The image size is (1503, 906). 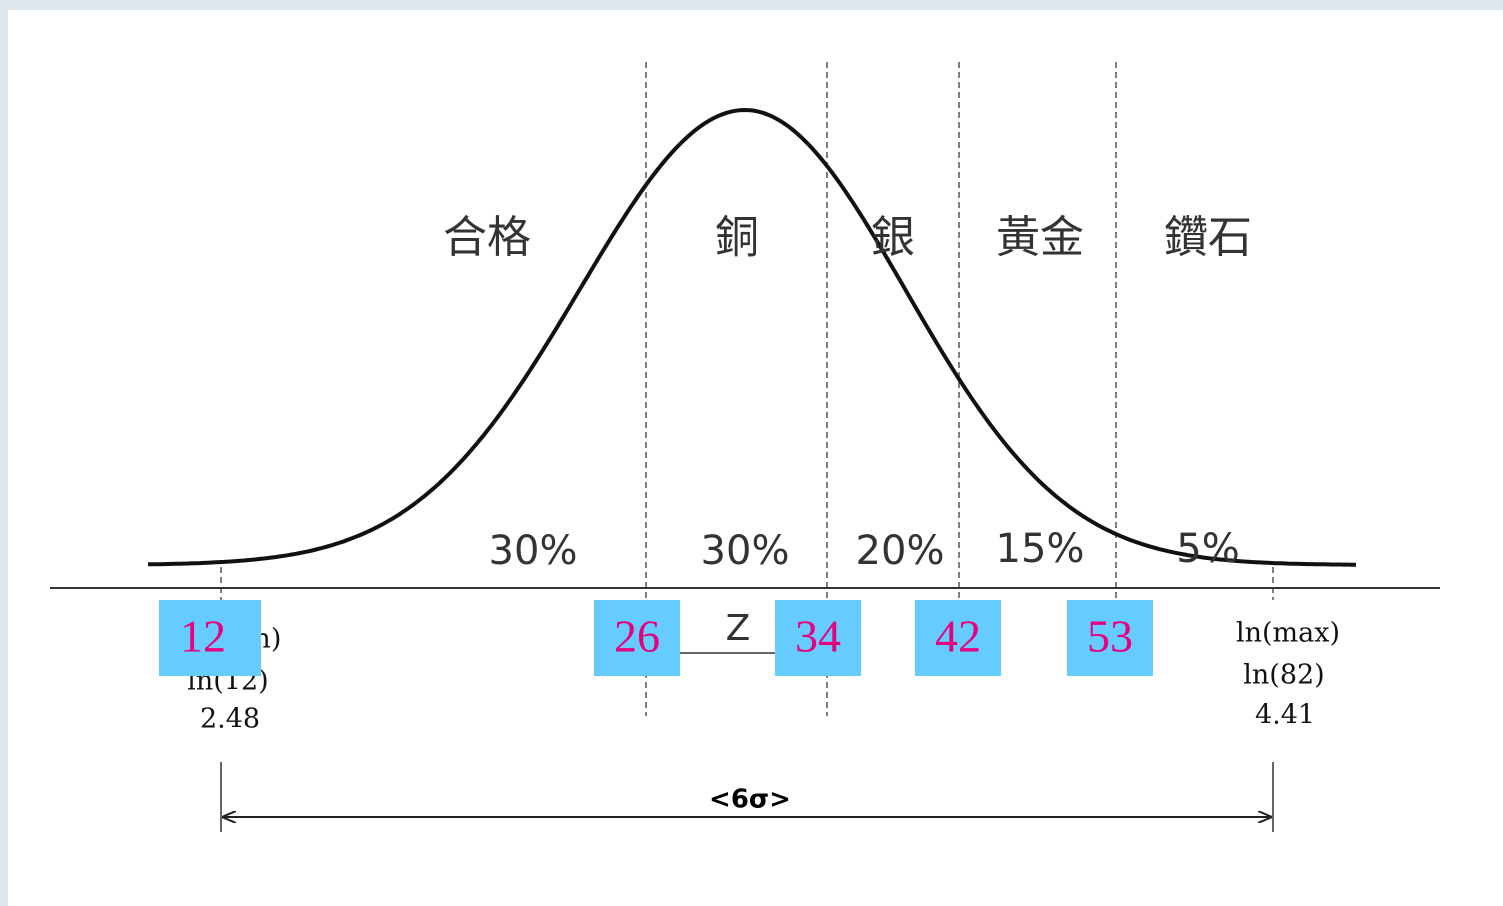 What do you see at coordinates (900, 551) in the screenshot?
I see `zone-share: 20%` at bounding box center [900, 551].